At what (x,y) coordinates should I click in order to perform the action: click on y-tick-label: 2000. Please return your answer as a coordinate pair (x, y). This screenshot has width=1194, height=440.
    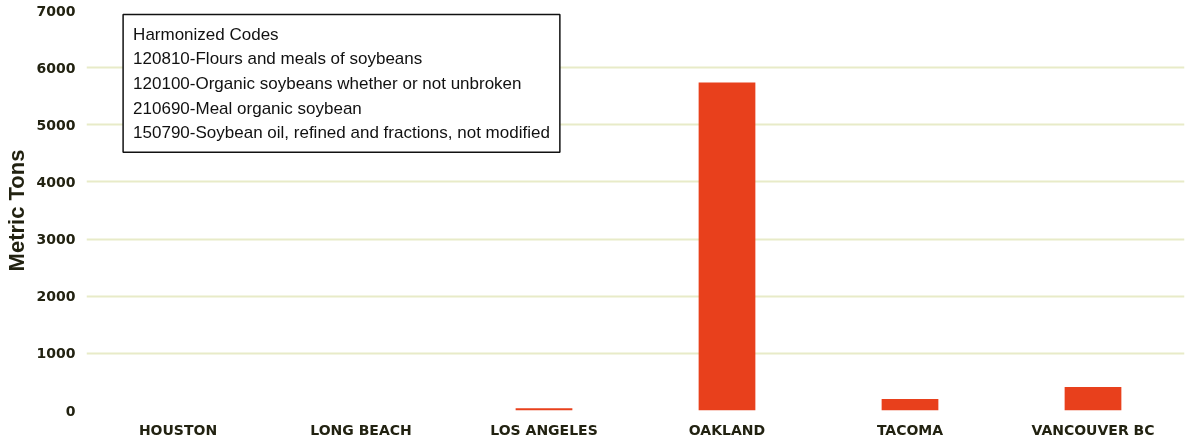
    Looking at the image, I should click on (56, 296).